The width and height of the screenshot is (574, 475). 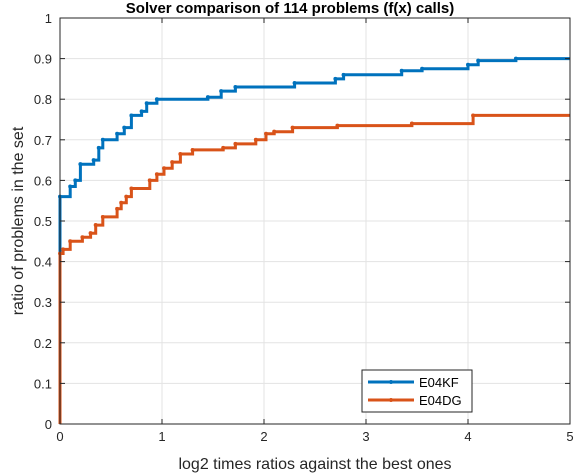 I want to click on y-tick-label: 0.1, so click(x=43, y=383).